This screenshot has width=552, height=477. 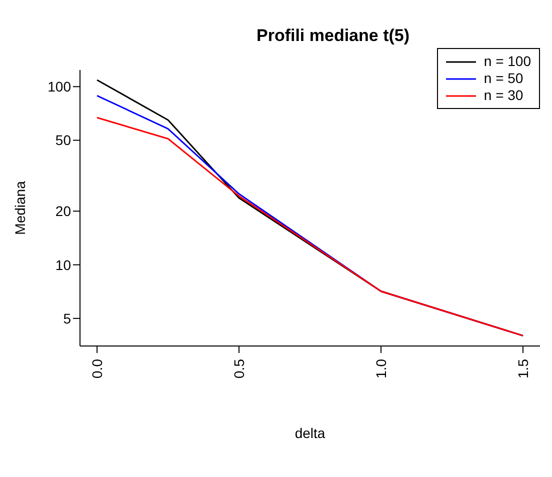 What do you see at coordinates (522, 368) in the screenshot?
I see `x-tick-label: 1.5` at bounding box center [522, 368].